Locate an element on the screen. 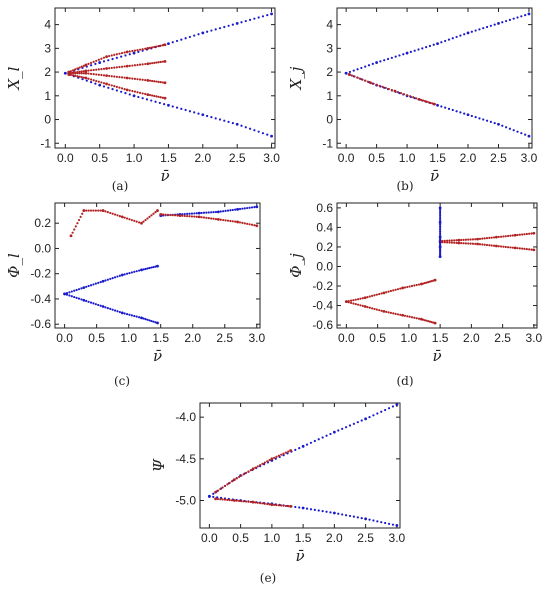 This screenshot has height=593, width=550. plot-frame is located at coordinates (434, 78).